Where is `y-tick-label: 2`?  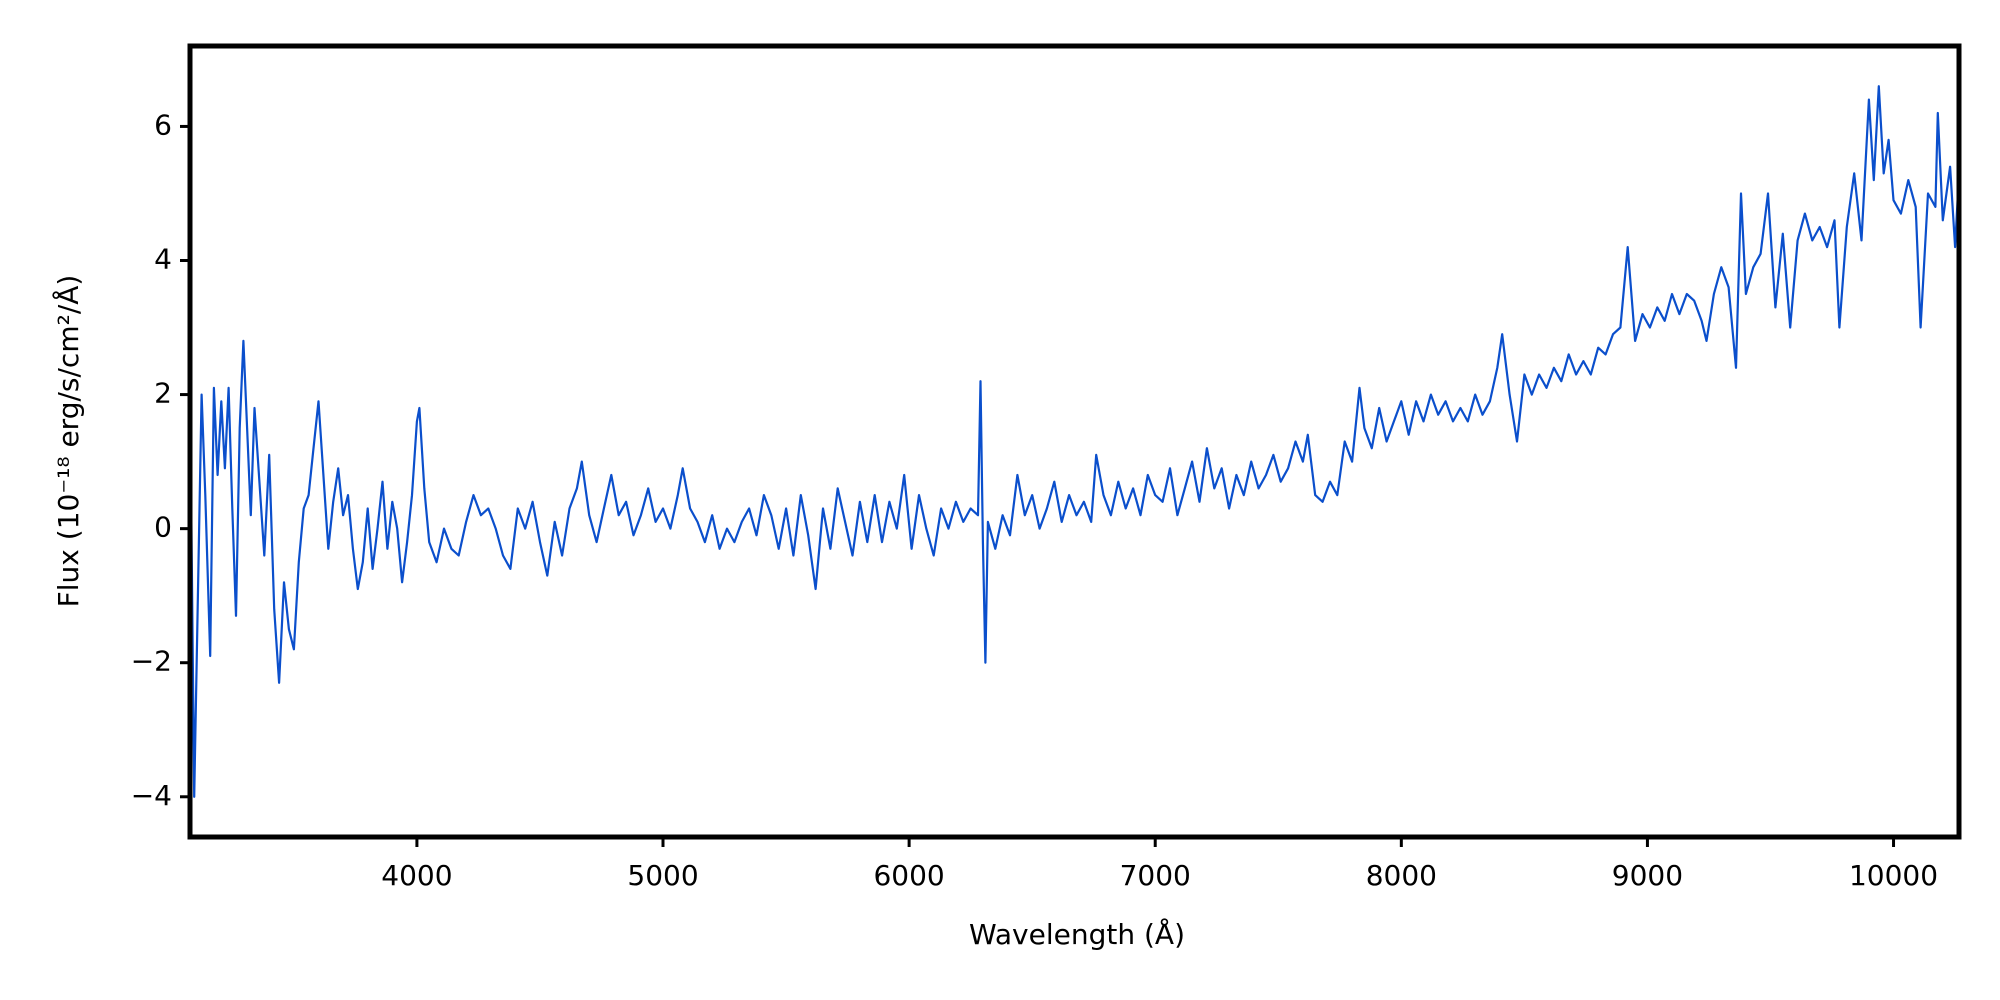
y-tick-label: 2 is located at coordinates (163, 393).